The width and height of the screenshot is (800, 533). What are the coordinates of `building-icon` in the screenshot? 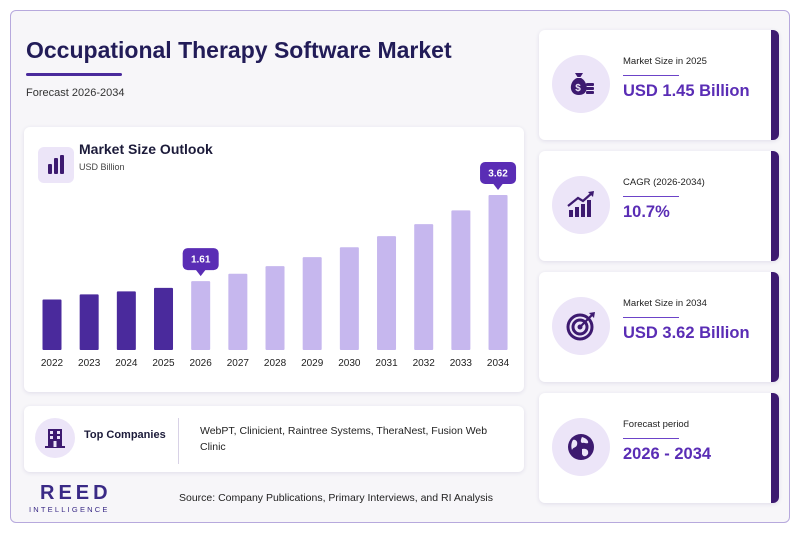 It's located at (55, 438).